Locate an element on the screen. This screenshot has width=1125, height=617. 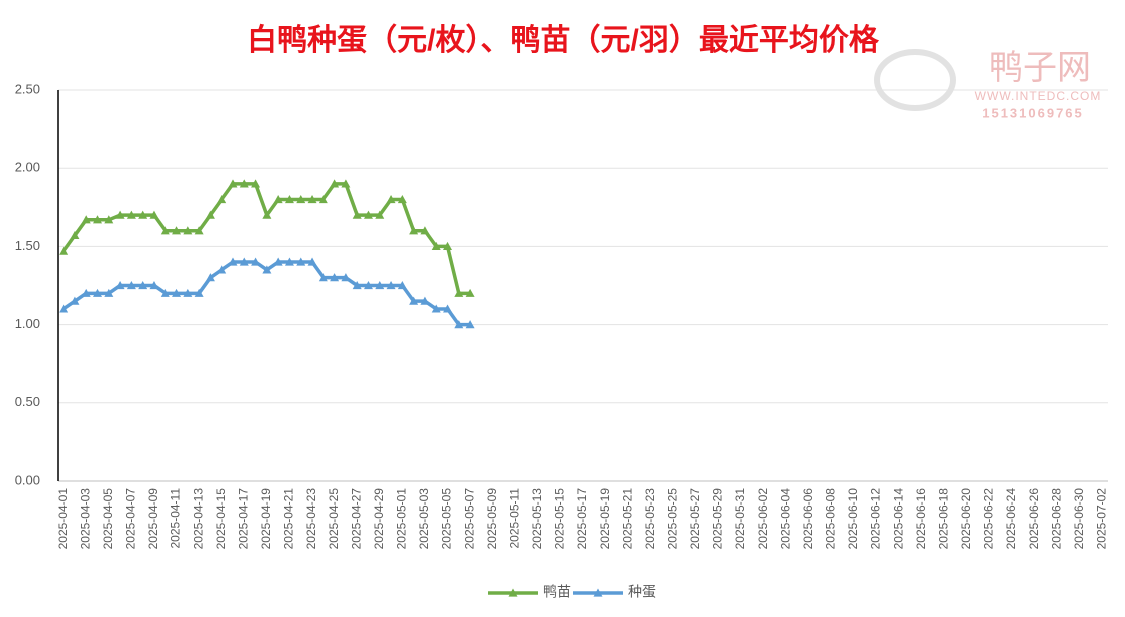
x-tick-label: 2025-04-23 is located at coordinates (311, 519).